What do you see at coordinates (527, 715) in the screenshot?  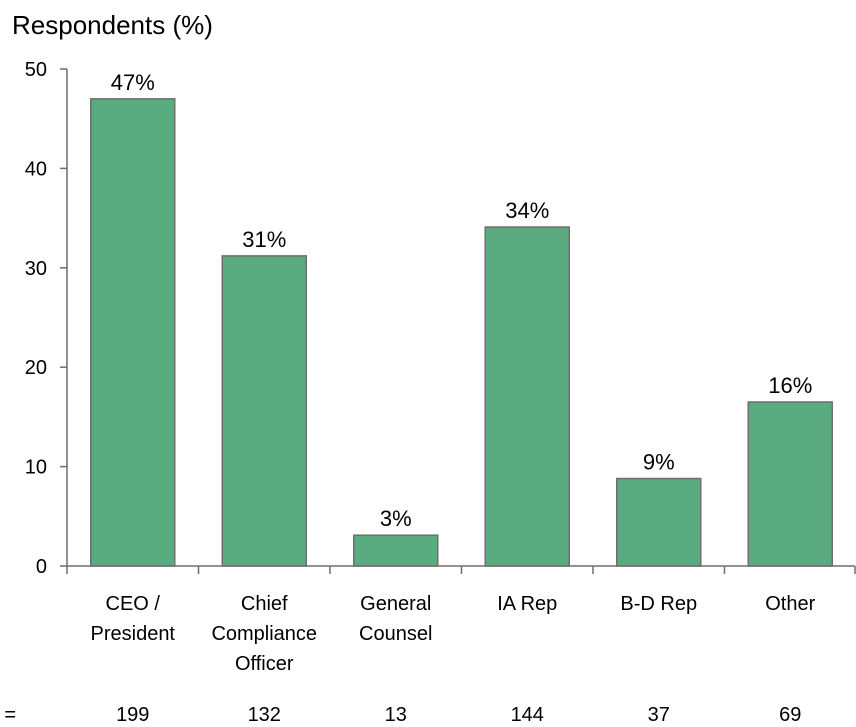 I see `count-3: 144` at bounding box center [527, 715].